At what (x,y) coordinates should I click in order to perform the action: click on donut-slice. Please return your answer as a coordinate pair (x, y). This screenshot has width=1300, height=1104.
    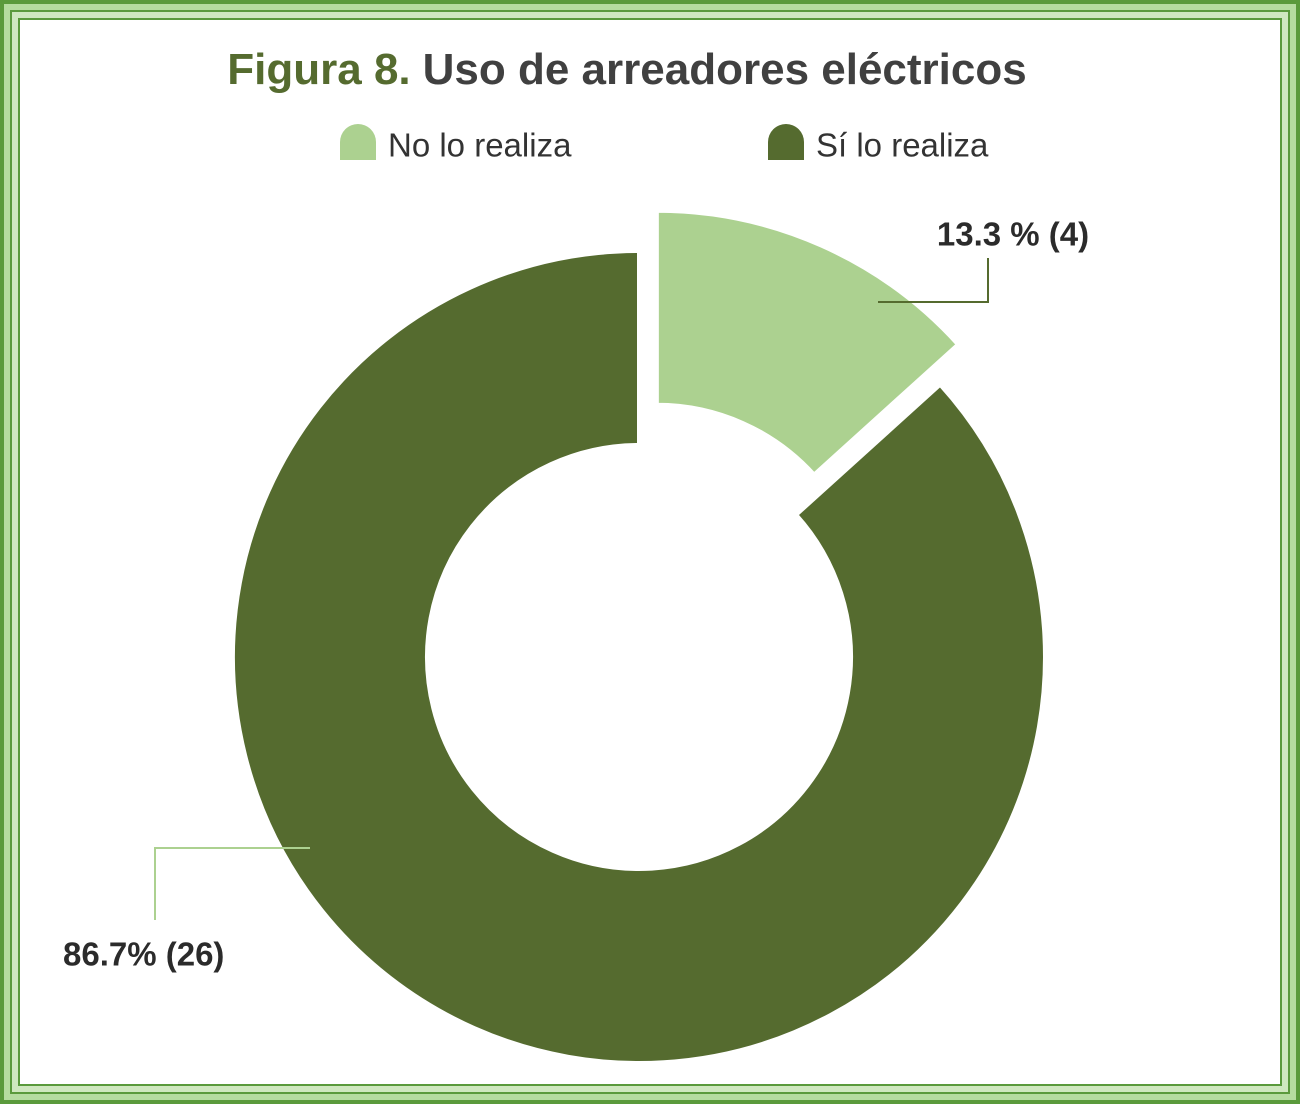
    Looking at the image, I should click on (807, 343).